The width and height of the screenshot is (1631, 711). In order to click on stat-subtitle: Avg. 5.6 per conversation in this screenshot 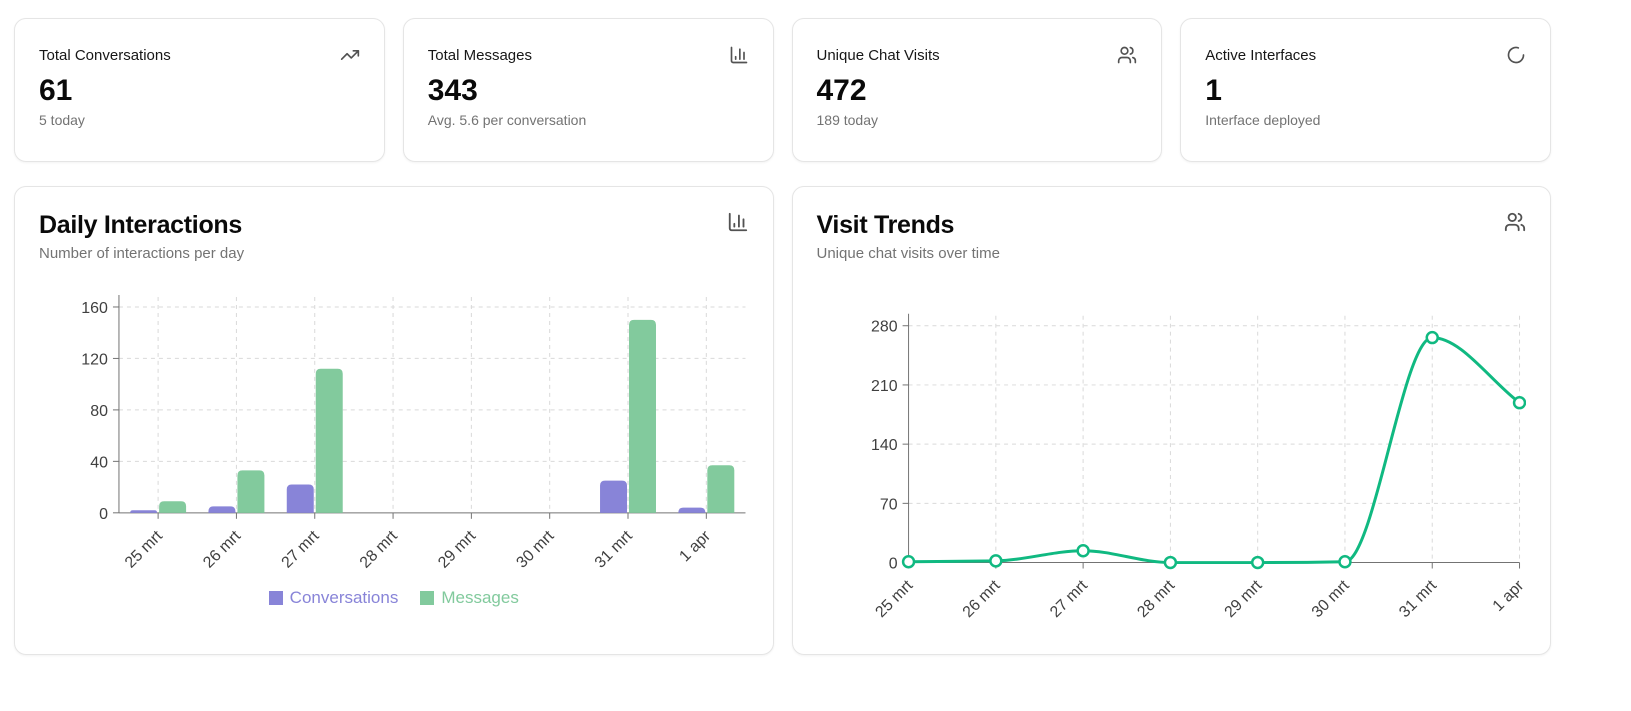, I will do `click(507, 120)`.